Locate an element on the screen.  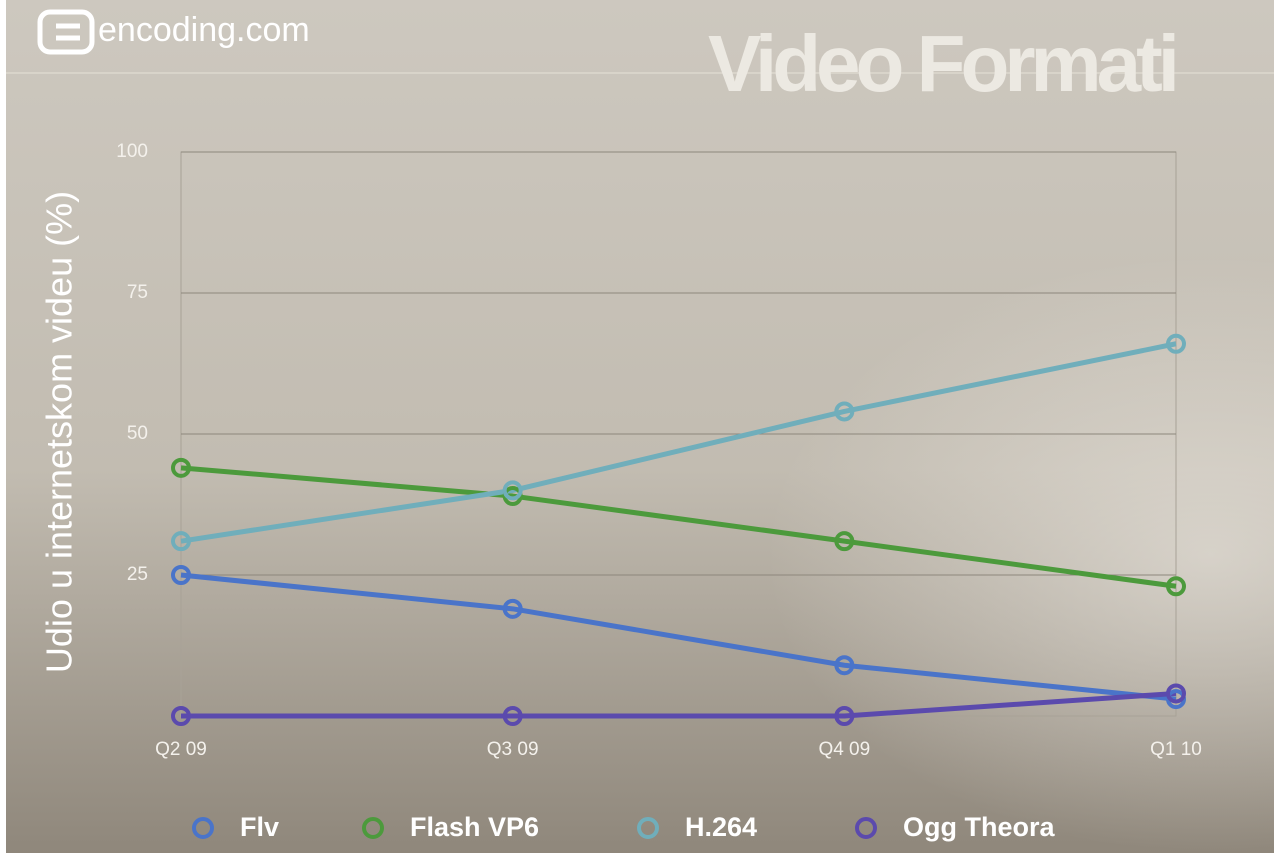
x-tick-label: Q2 09 is located at coordinates (181, 749).